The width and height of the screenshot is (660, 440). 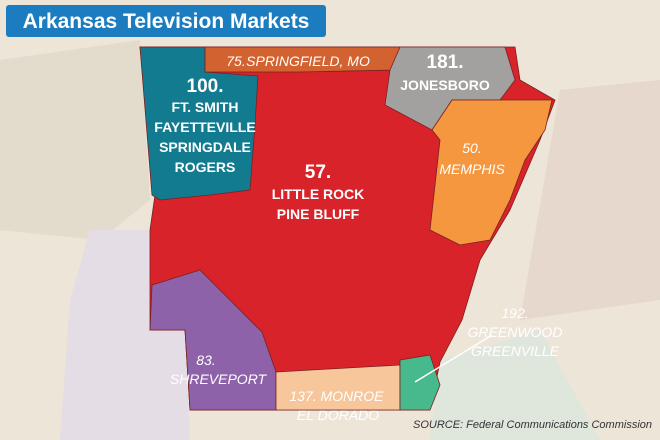 What do you see at coordinates (205, 147) in the screenshot?
I see `market-name: SPRINGDALE` at bounding box center [205, 147].